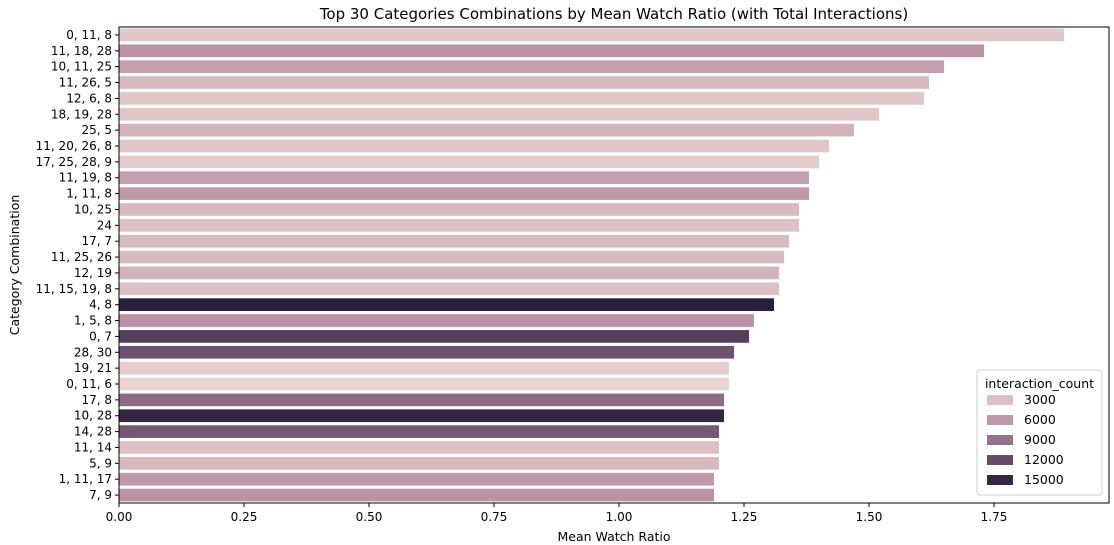 Image resolution: width=1114 pixels, height=545 pixels. Describe the element at coordinates (93, 447) in the screenshot. I see `y-tick-label: 11, 14` at that location.